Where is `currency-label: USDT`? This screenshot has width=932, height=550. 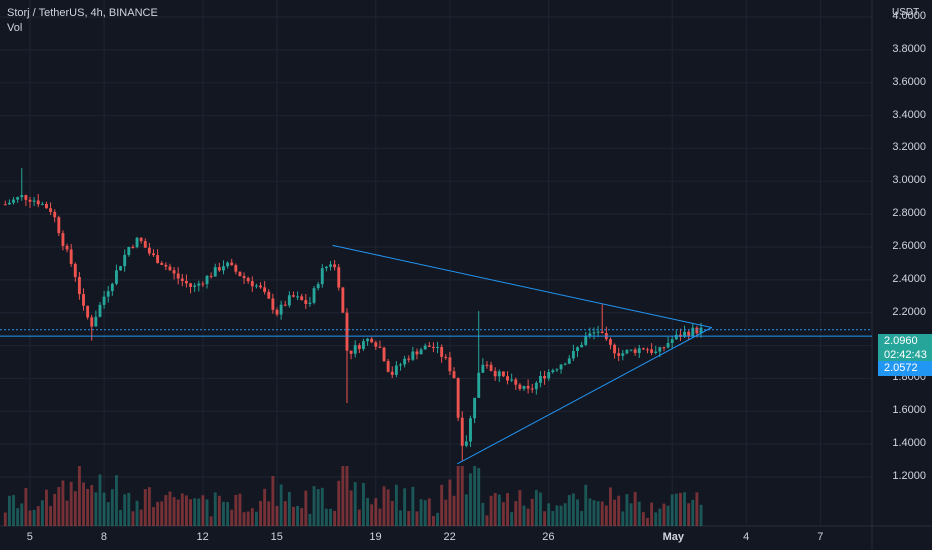
currency-label: USDT is located at coordinates (906, 12).